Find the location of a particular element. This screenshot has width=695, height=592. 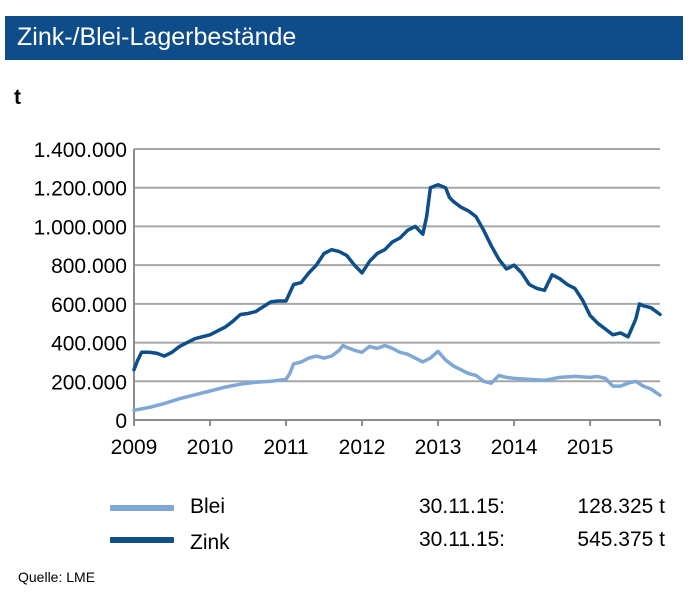

legend-swatch-blei is located at coordinates (142, 508).